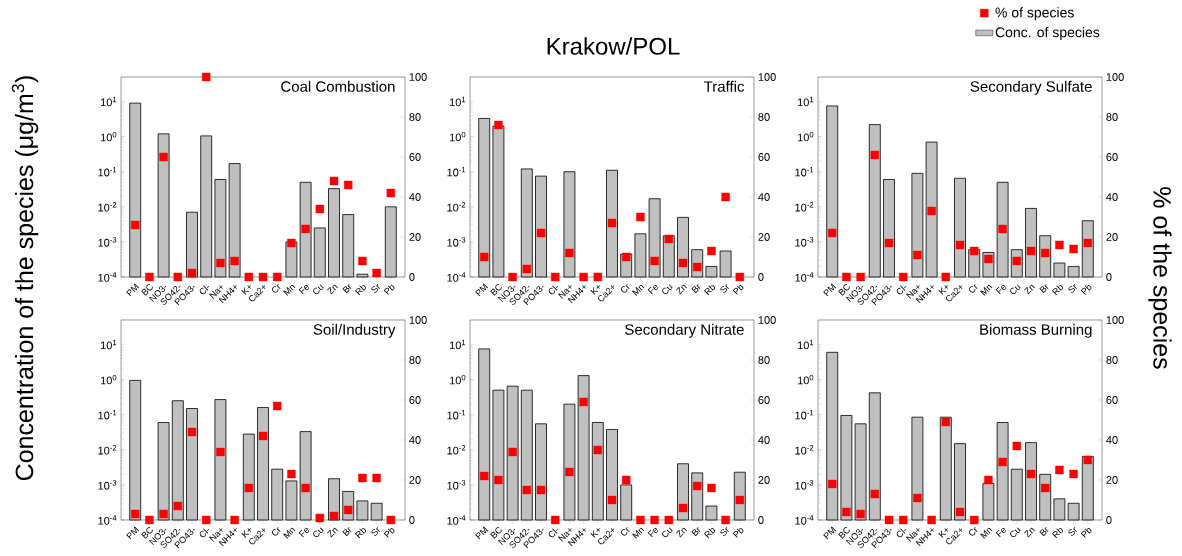  What do you see at coordinates (1047, 33) in the screenshot?
I see `legend-label: Conc. of species` at bounding box center [1047, 33].